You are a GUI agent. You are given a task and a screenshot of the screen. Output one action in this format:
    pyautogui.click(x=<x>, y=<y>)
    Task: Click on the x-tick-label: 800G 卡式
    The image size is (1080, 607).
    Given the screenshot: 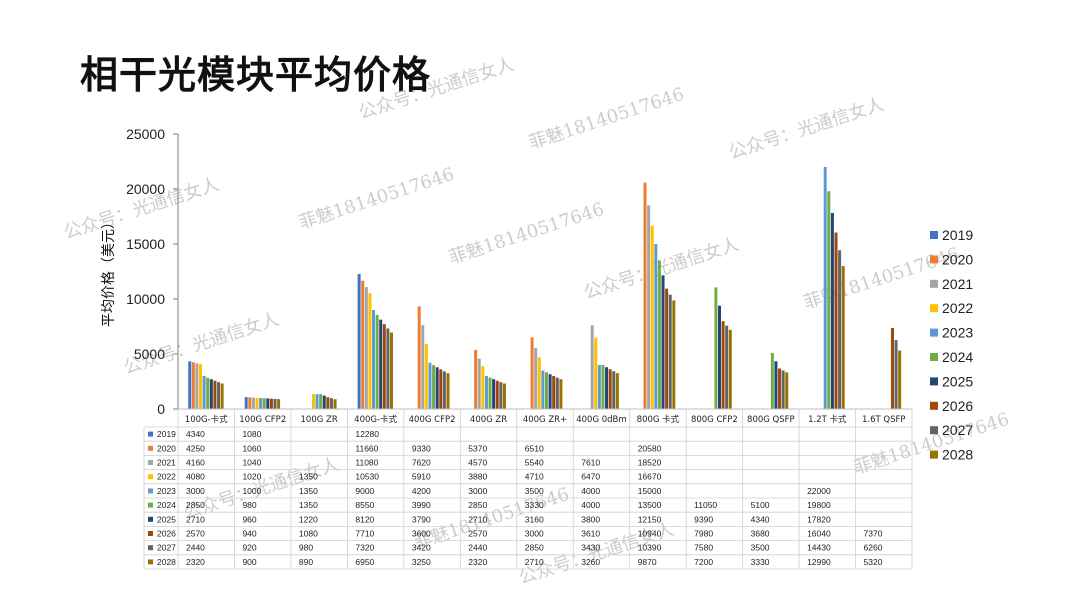 What is the action you would take?
    pyautogui.click(x=658, y=419)
    